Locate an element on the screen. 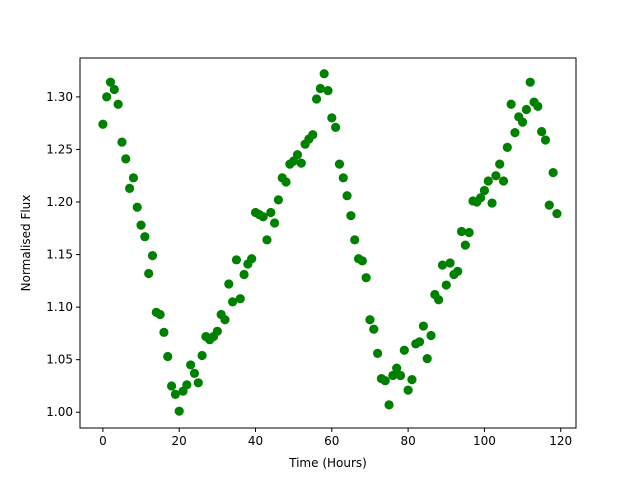  y-tick-label: 1.10 is located at coordinates (59, 307).